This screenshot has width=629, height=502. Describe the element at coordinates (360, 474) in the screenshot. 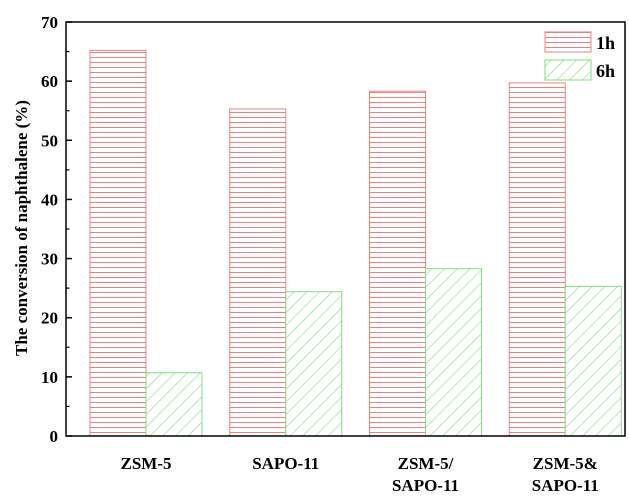

I see `x-axis-categories: ZSM-5 SAPO-11 ZSM-5/SAPO-11 ZSM-5&SAPO-11` at that location.